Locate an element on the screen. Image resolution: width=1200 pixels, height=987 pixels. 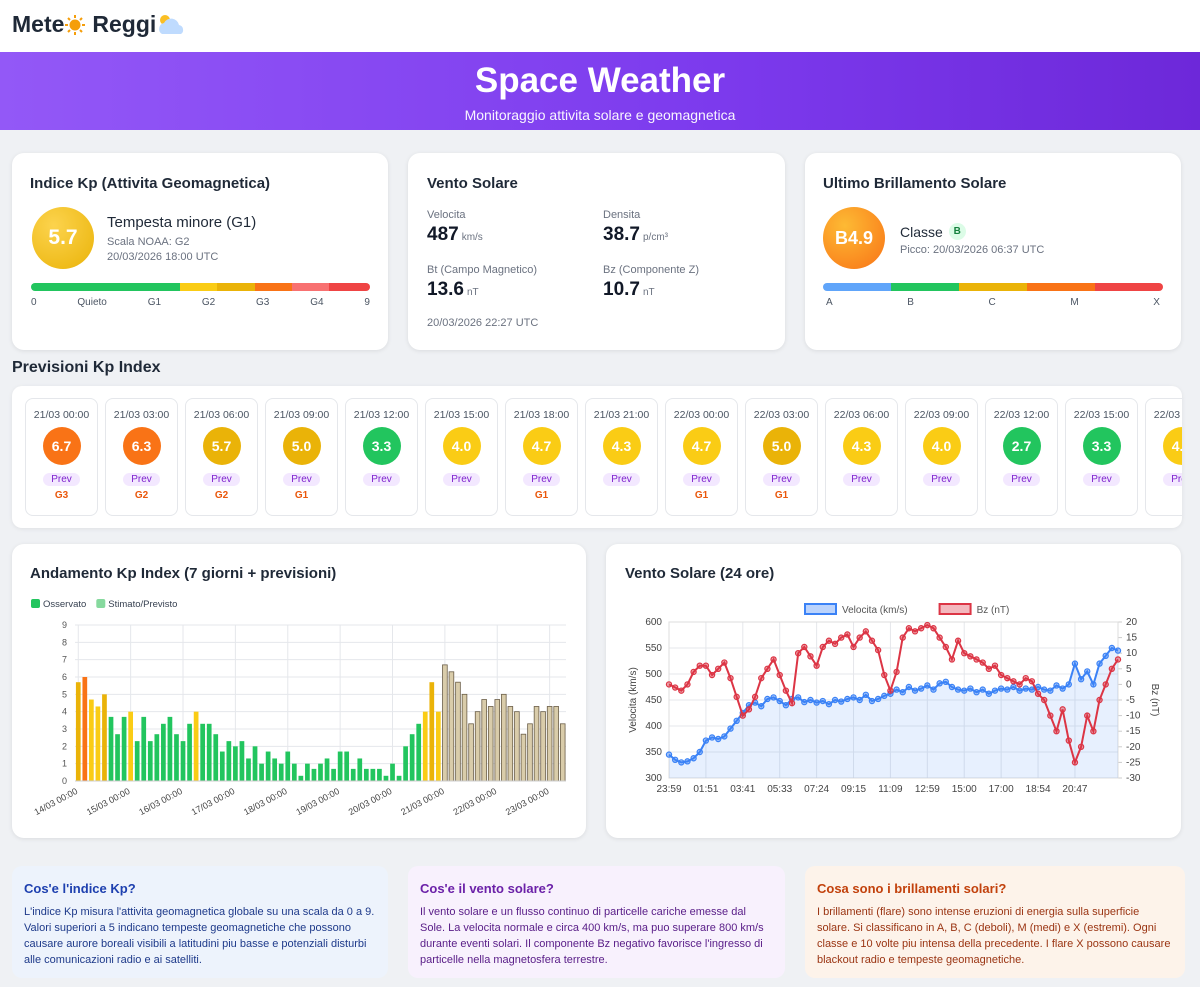
forecast-time: 22/03 18:00 is located at coordinates (1167, 415).